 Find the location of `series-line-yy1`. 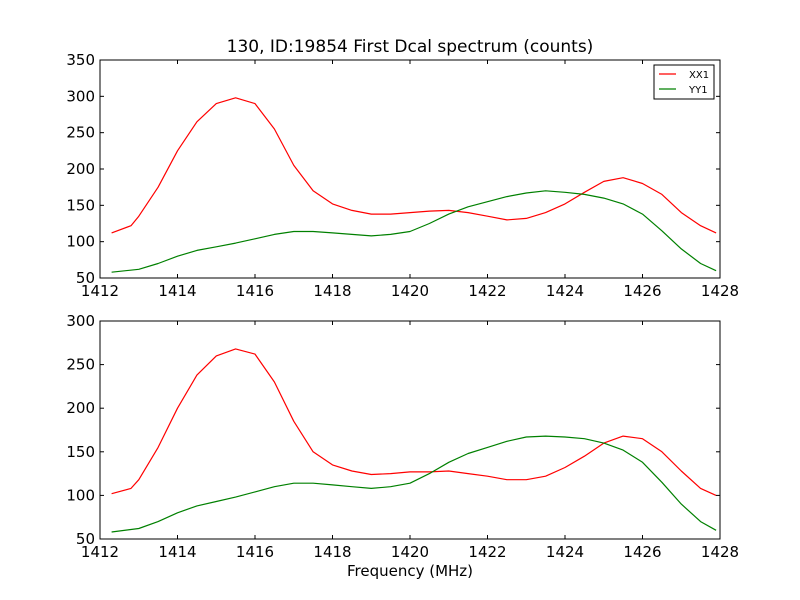

series-line-yy1 is located at coordinates (414, 231).